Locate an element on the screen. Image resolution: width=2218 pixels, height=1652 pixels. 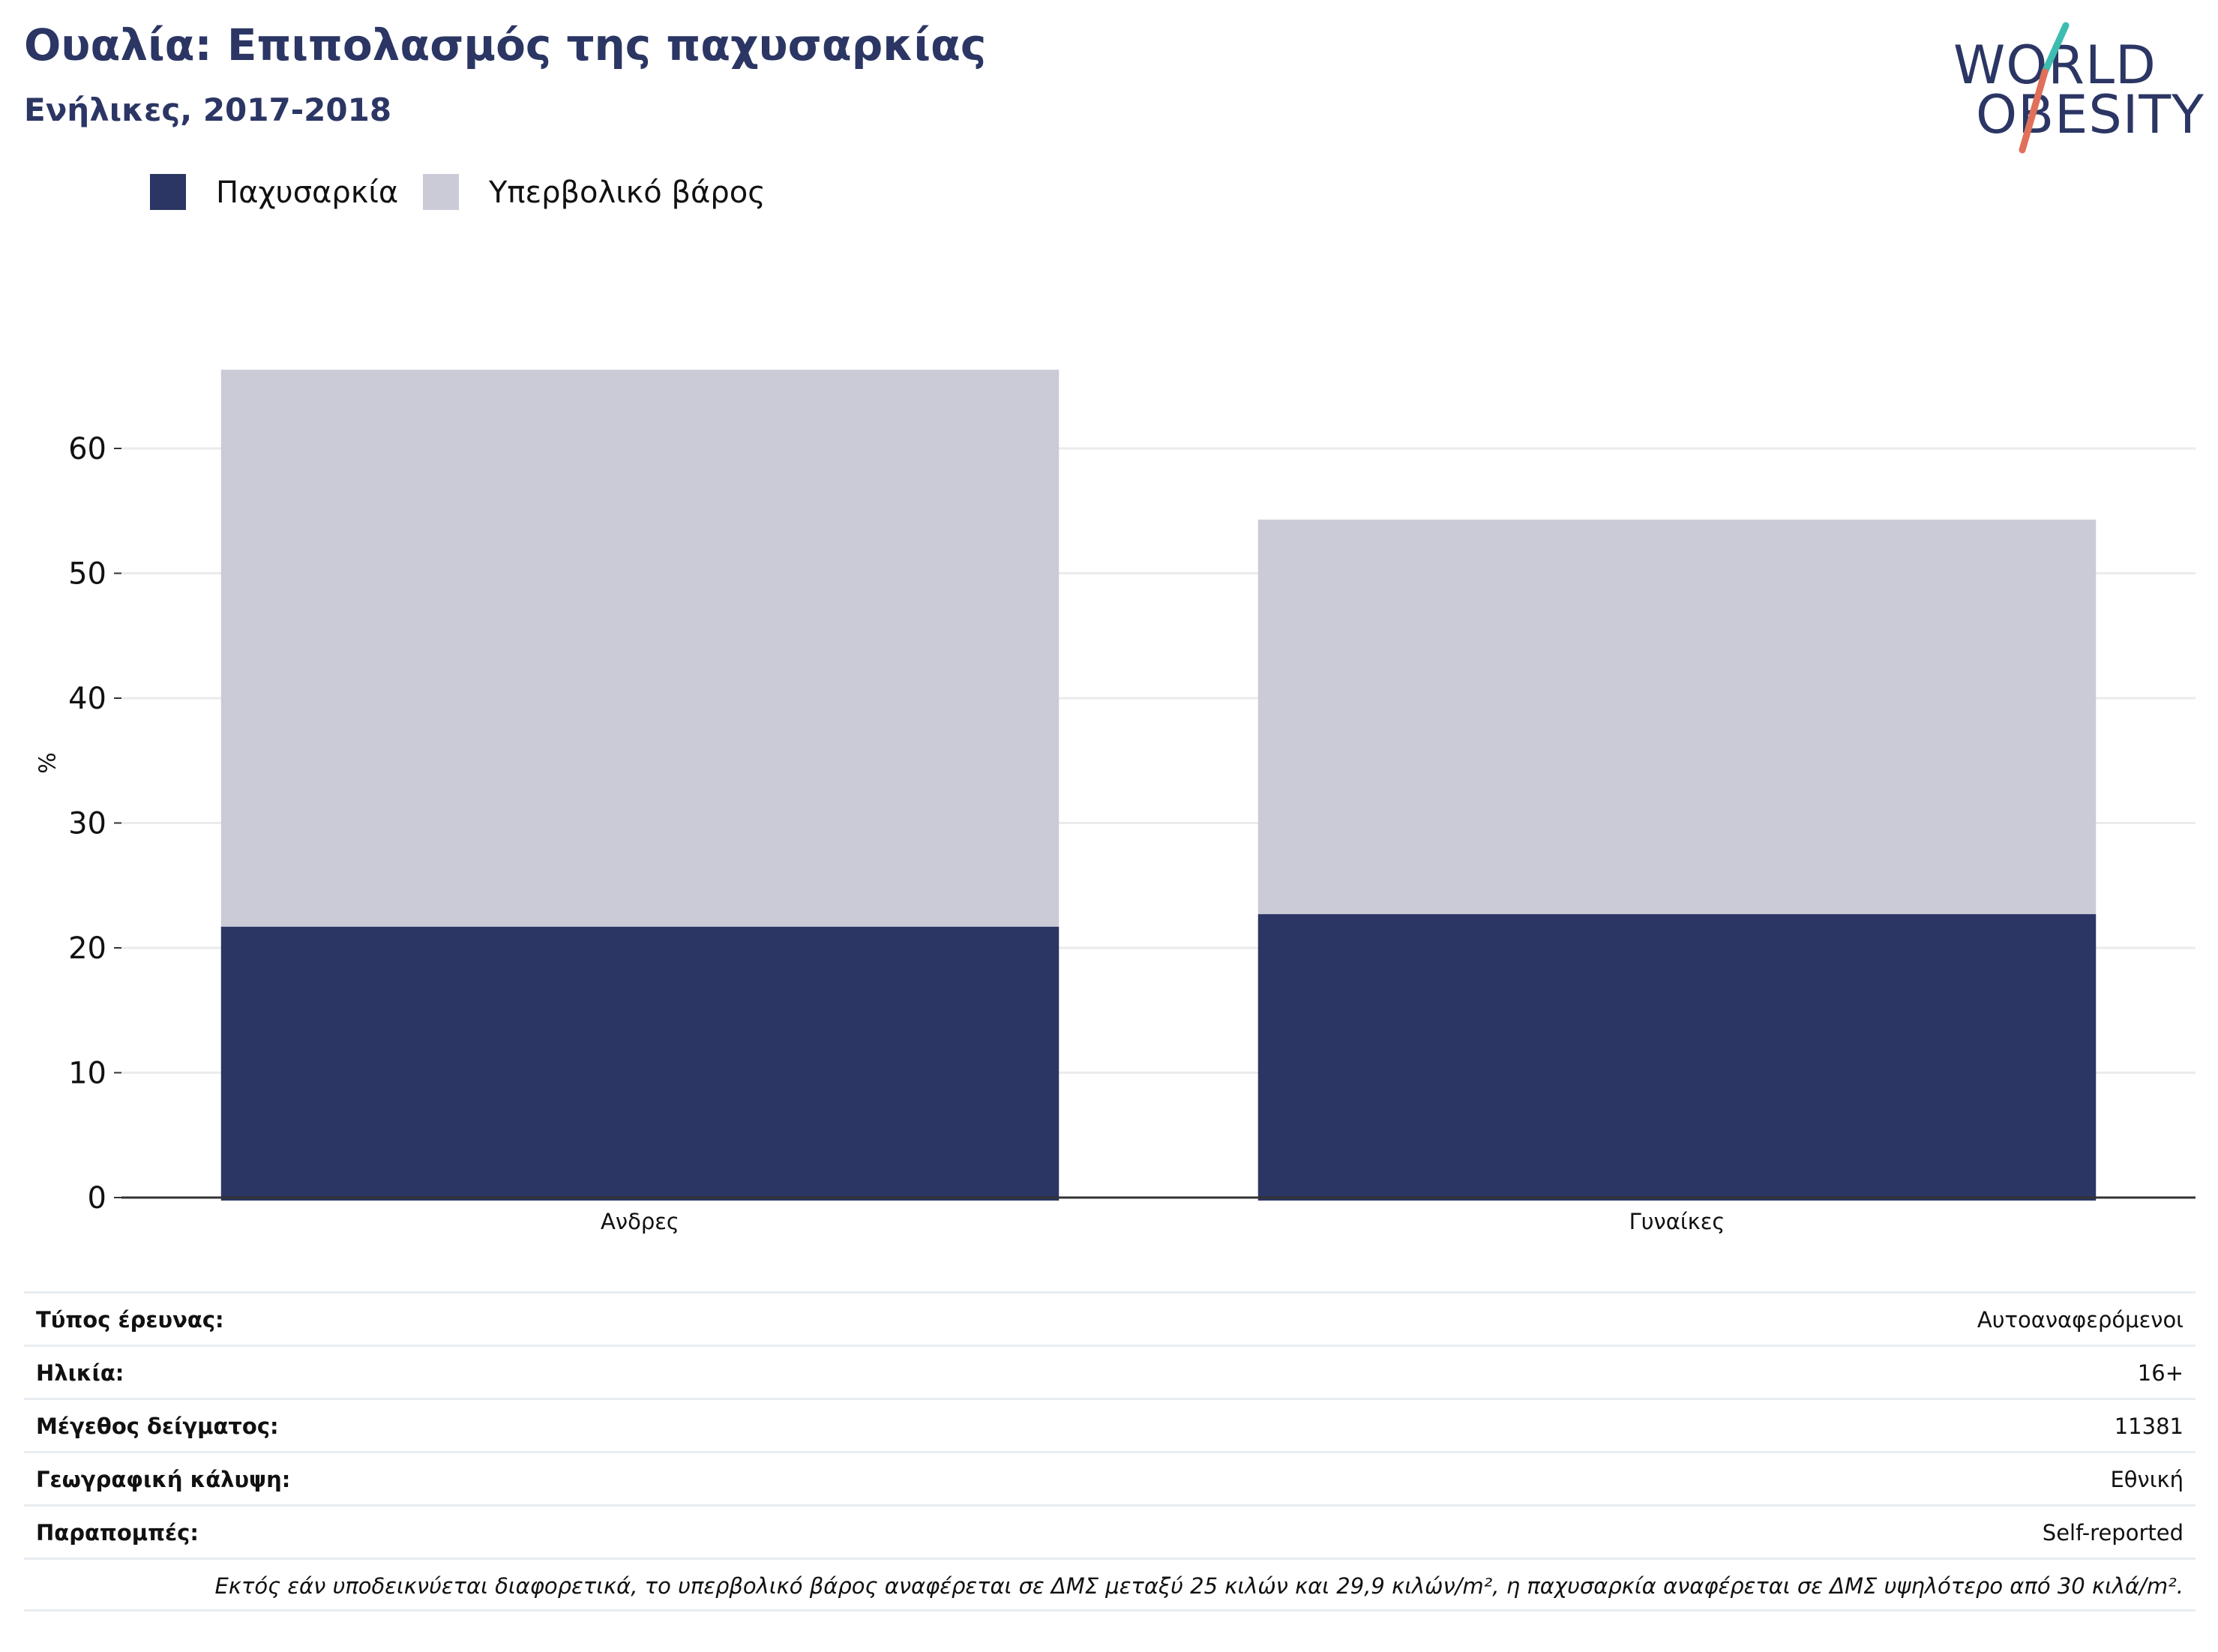
x-tick-label: Ανδρες is located at coordinates (640, 1221).